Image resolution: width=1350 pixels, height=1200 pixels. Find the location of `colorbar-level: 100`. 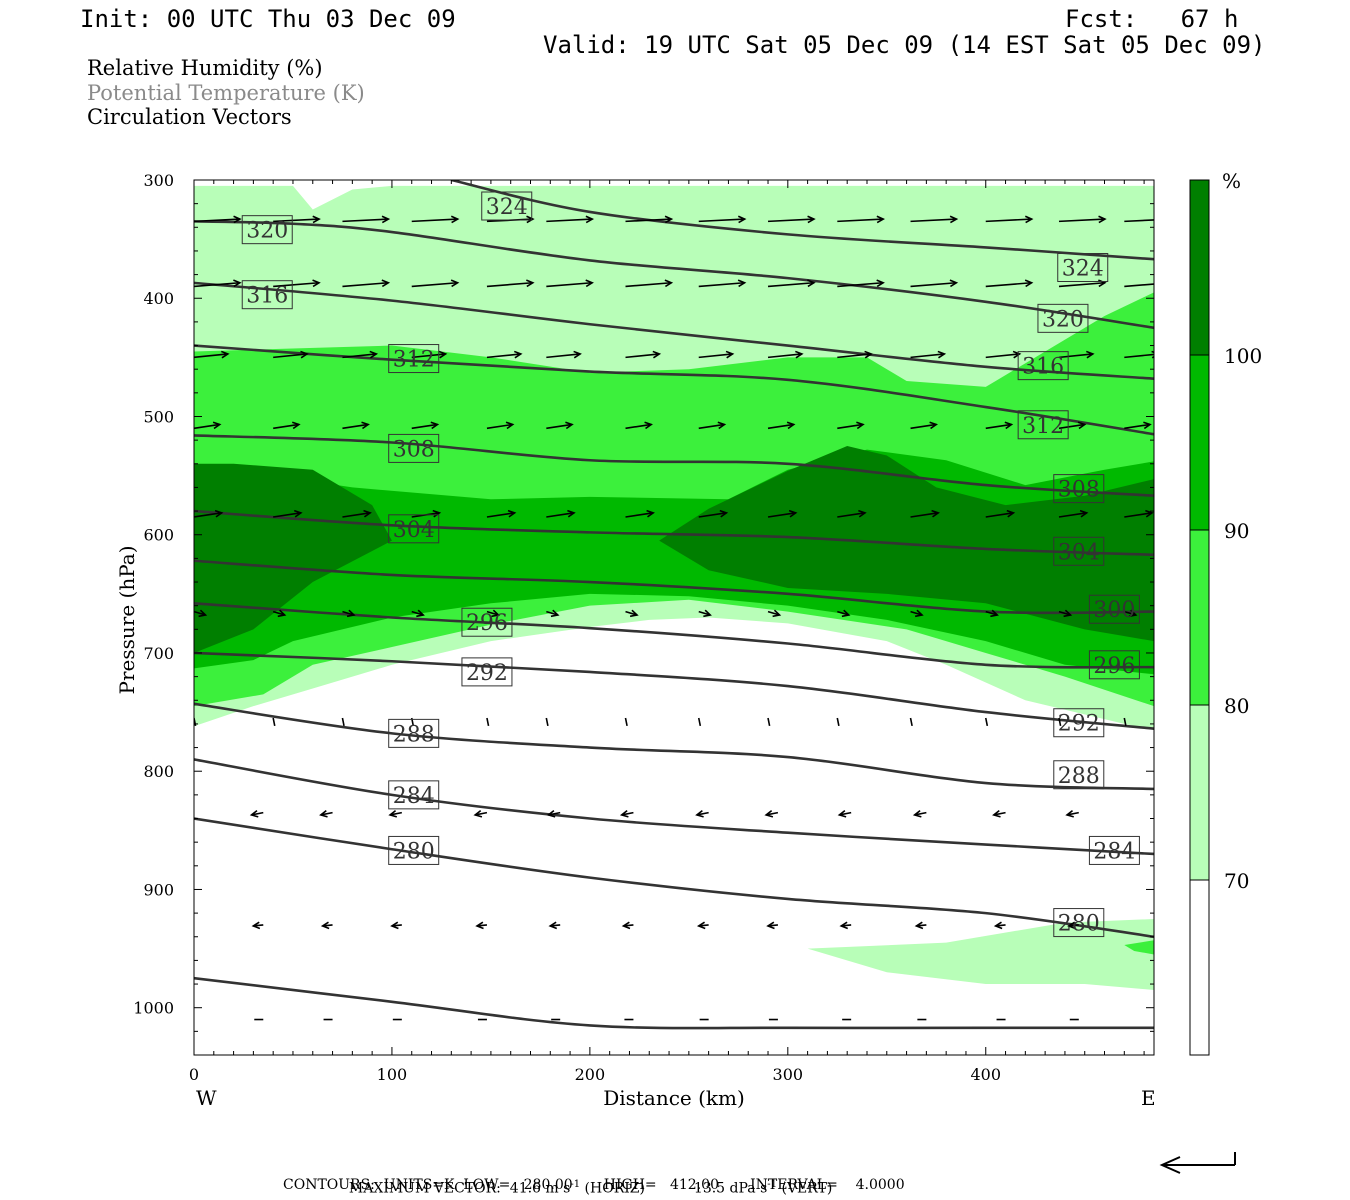

colorbar-level: 100 is located at coordinates (1243, 356).